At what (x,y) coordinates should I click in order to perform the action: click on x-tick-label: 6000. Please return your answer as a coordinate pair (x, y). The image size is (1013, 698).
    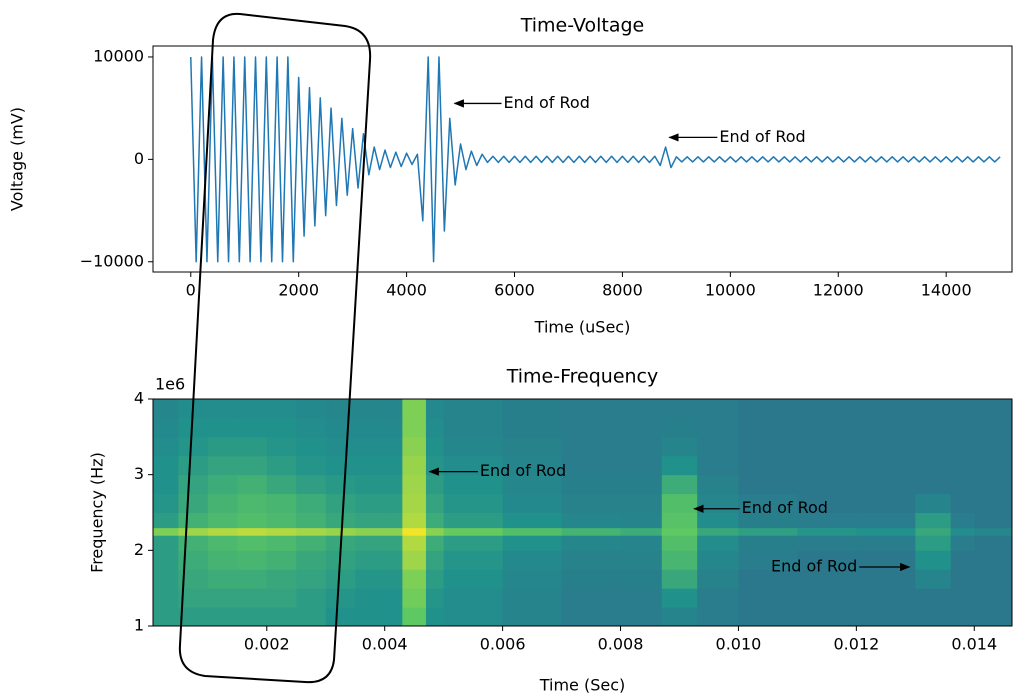
    Looking at the image, I should click on (514, 290).